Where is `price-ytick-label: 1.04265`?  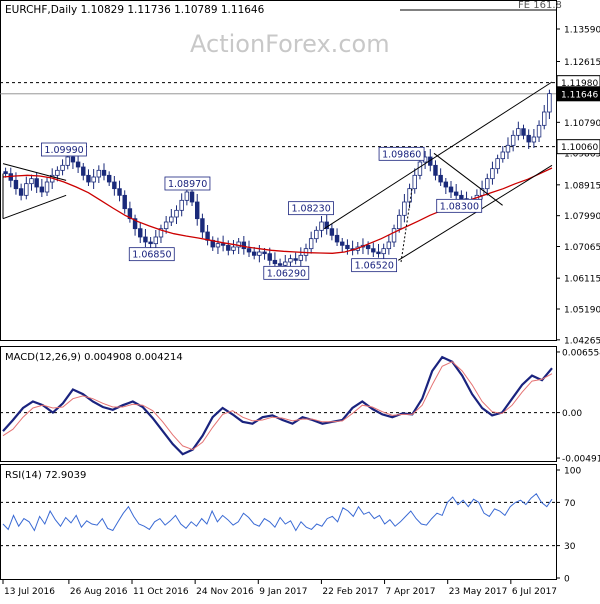
price-ytick-label: 1.04265 is located at coordinates (582, 341).